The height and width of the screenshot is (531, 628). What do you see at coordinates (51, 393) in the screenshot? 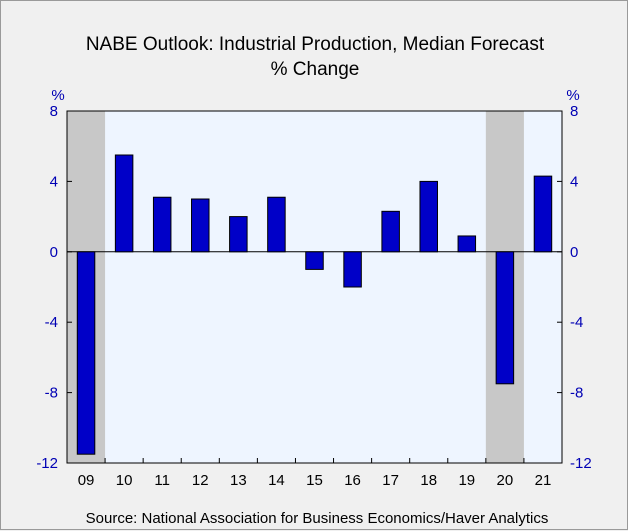
I see `y-tick-label-left: -8` at bounding box center [51, 393].